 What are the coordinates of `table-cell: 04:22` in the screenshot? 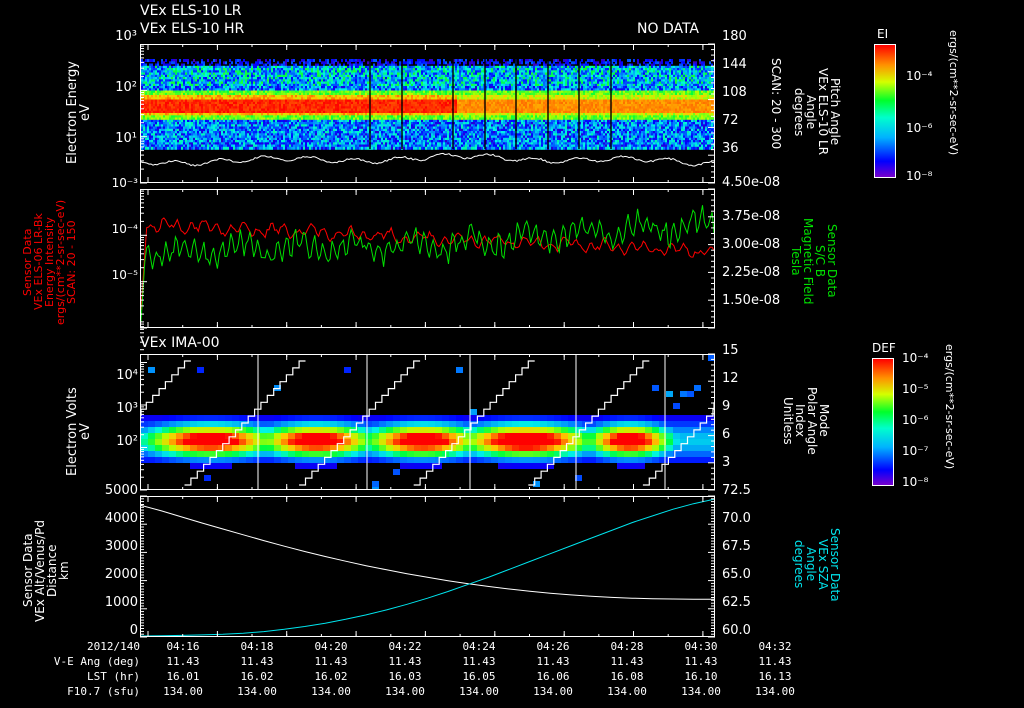 It's located at (405, 646).